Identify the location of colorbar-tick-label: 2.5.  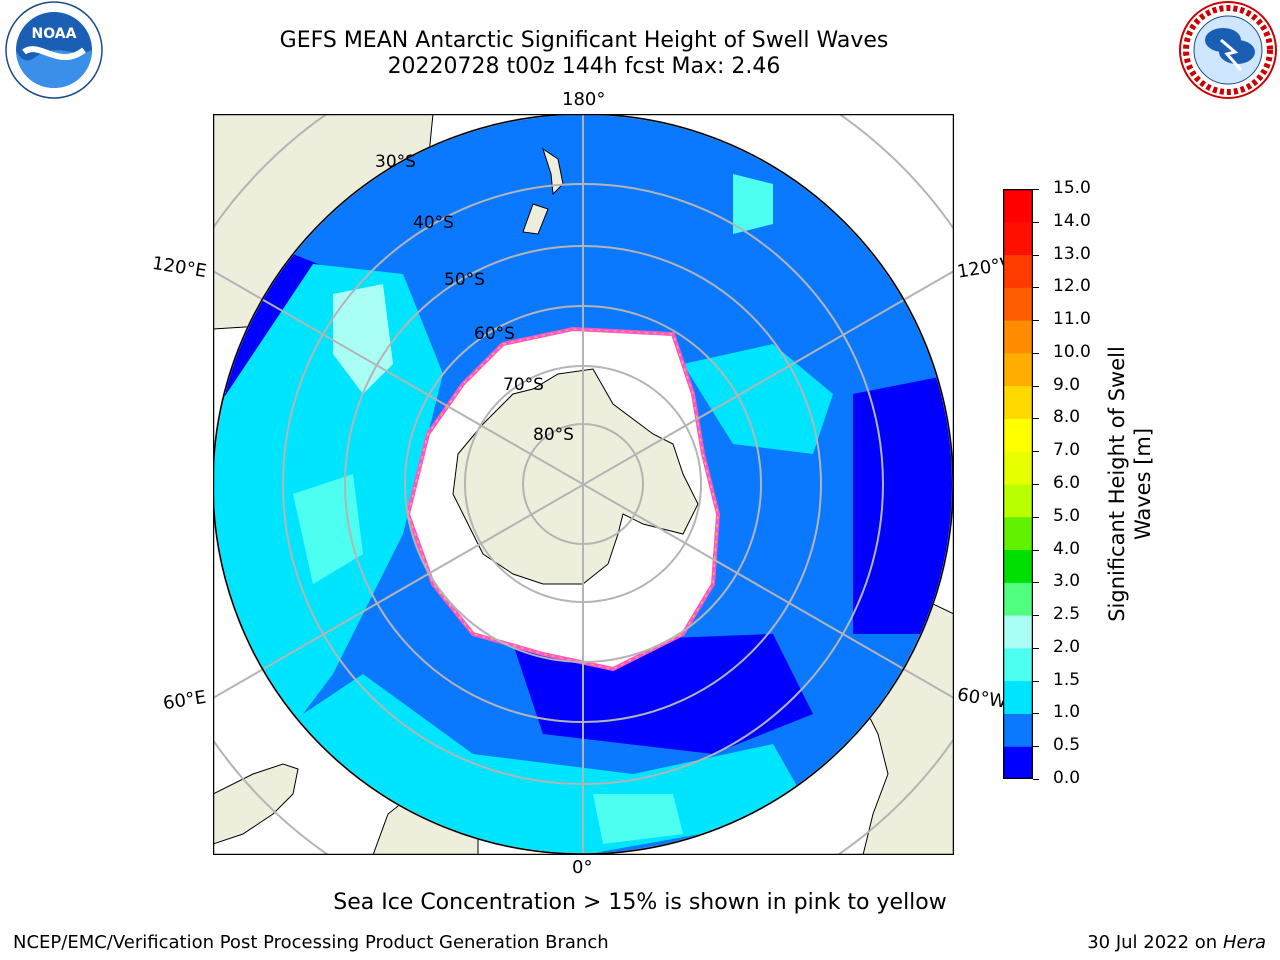
(1067, 614).